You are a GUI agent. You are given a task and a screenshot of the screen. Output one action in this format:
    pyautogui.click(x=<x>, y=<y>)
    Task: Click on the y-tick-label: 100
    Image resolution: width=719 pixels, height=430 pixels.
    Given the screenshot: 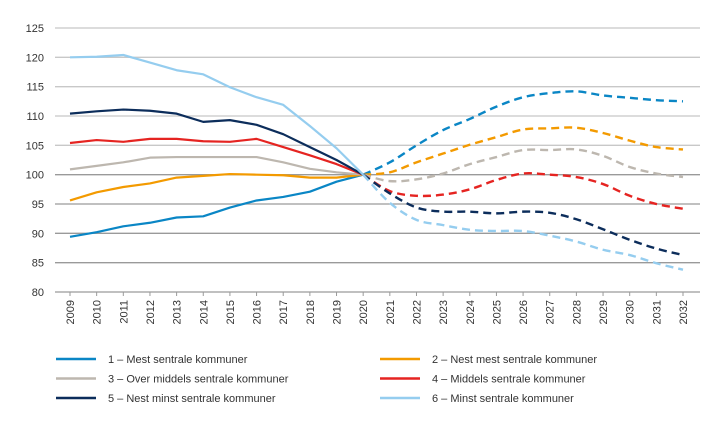 What is the action you would take?
    pyautogui.click(x=35, y=176)
    